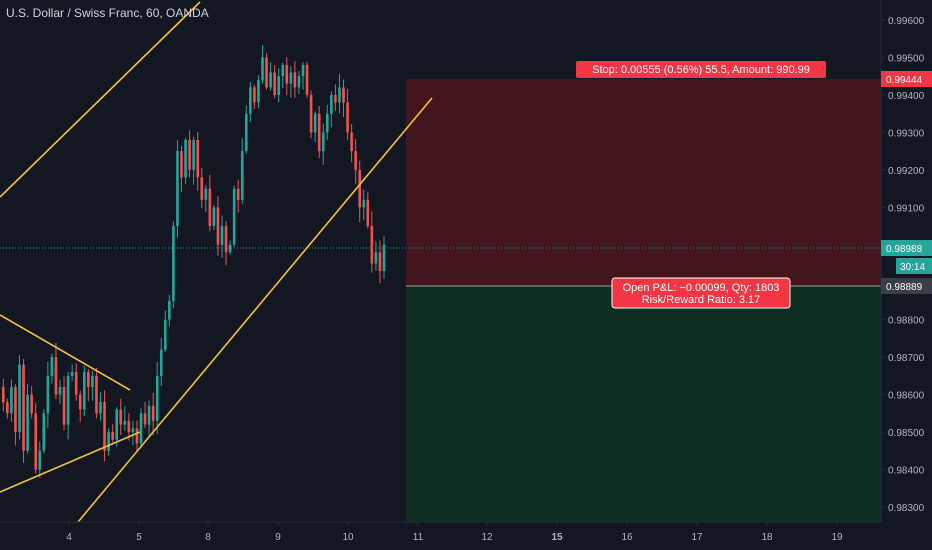 The width and height of the screenshot is (932, 550). What do you see at coordinates (914, 266) in the screenshot?
I see `countdown-tag` at bounding box center [914, 266].